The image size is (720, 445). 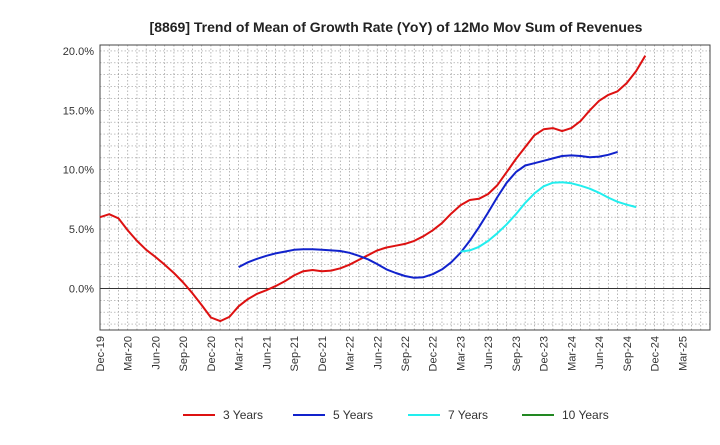 What do you see at coordinates (353, 415) in the screenshot?
I see `legend-label: 5 Years` at bounding box center [353, 415].